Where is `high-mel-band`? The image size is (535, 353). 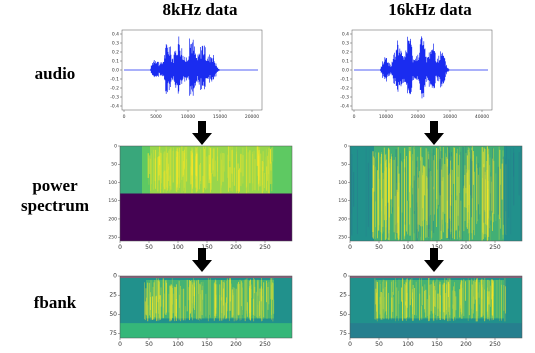 high-mel-band is located at coordinates (436, 330).